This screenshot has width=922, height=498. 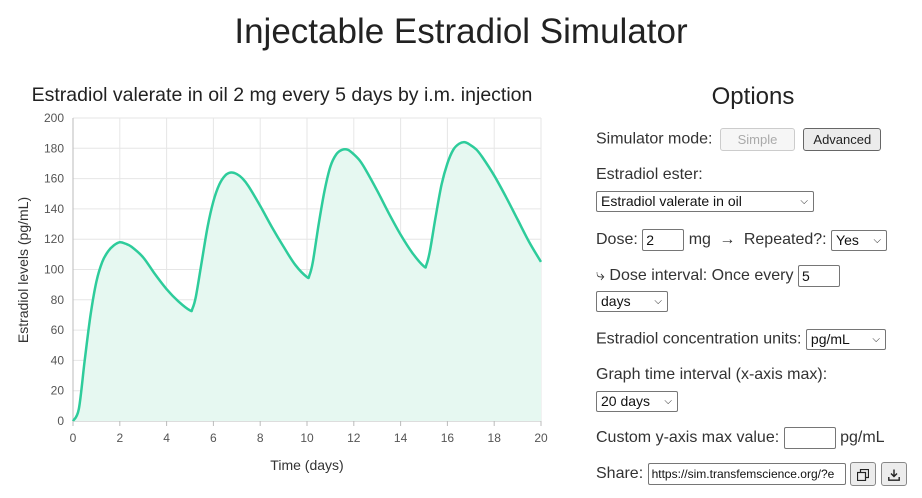 I want to click on simulator-mode-row: Simulator mode: Simple Advanced, so click(x=739, y=139).